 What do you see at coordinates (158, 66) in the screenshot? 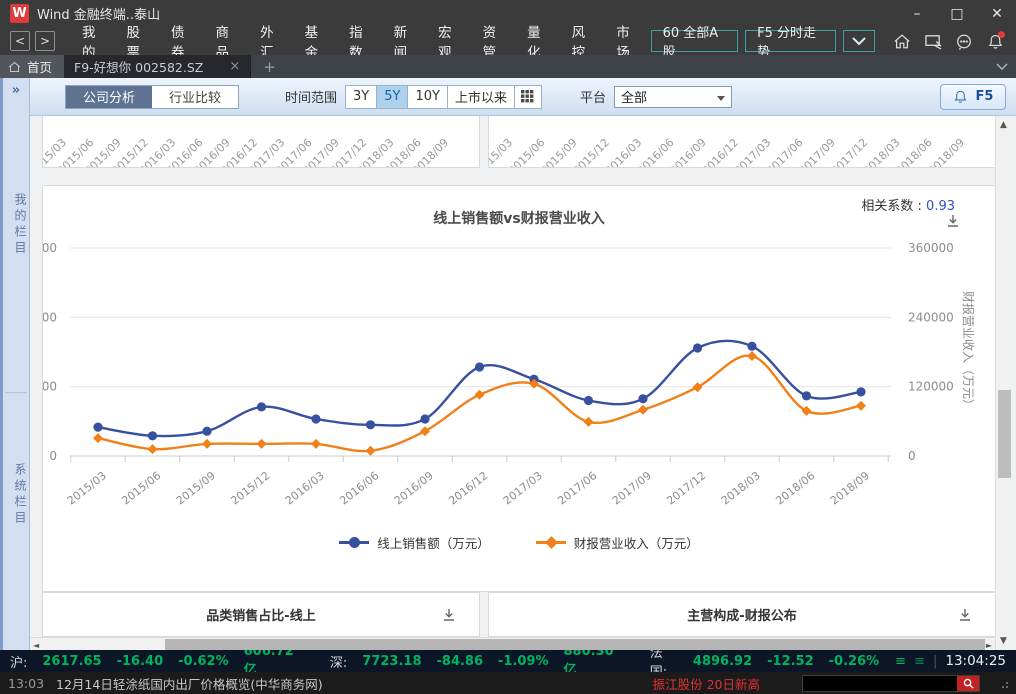
I see `tab-active-stock: F9-好想你 002582.SZ ×` at bounding box center [158, 66].